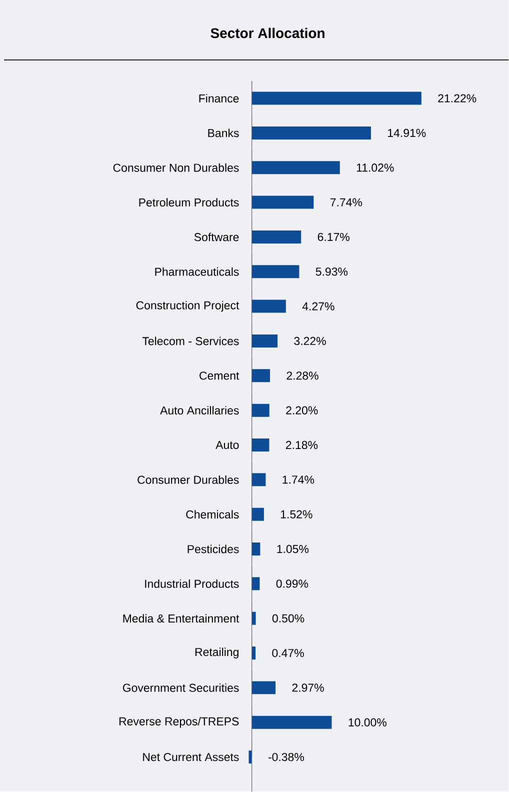  I want to click on chart-title: Sector Allocation, so click(267, 33).